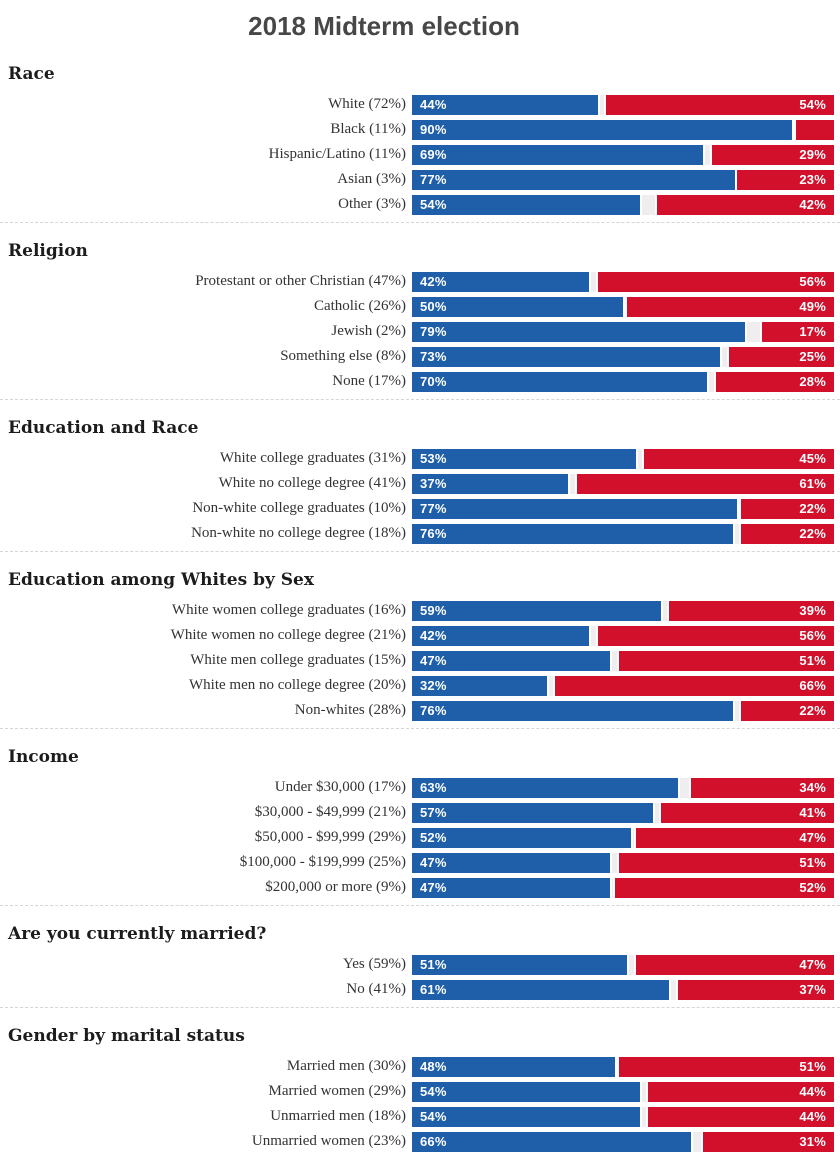 The height and width of the screenshot is (1164, 840). I want to click on table-row: Hispanic/Latino (11%) 69% 29%, so click(420, 154).